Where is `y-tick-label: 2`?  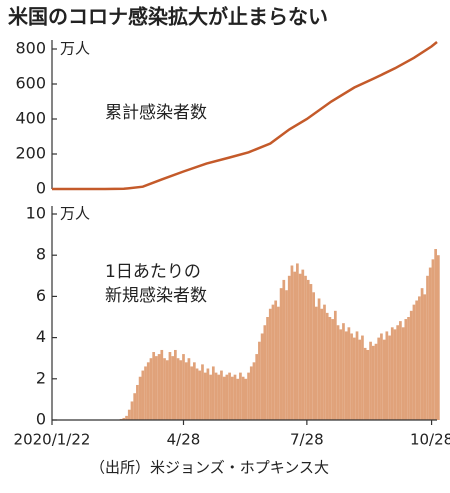 y-tick-label: 2 is located at coordinates (41, 377).